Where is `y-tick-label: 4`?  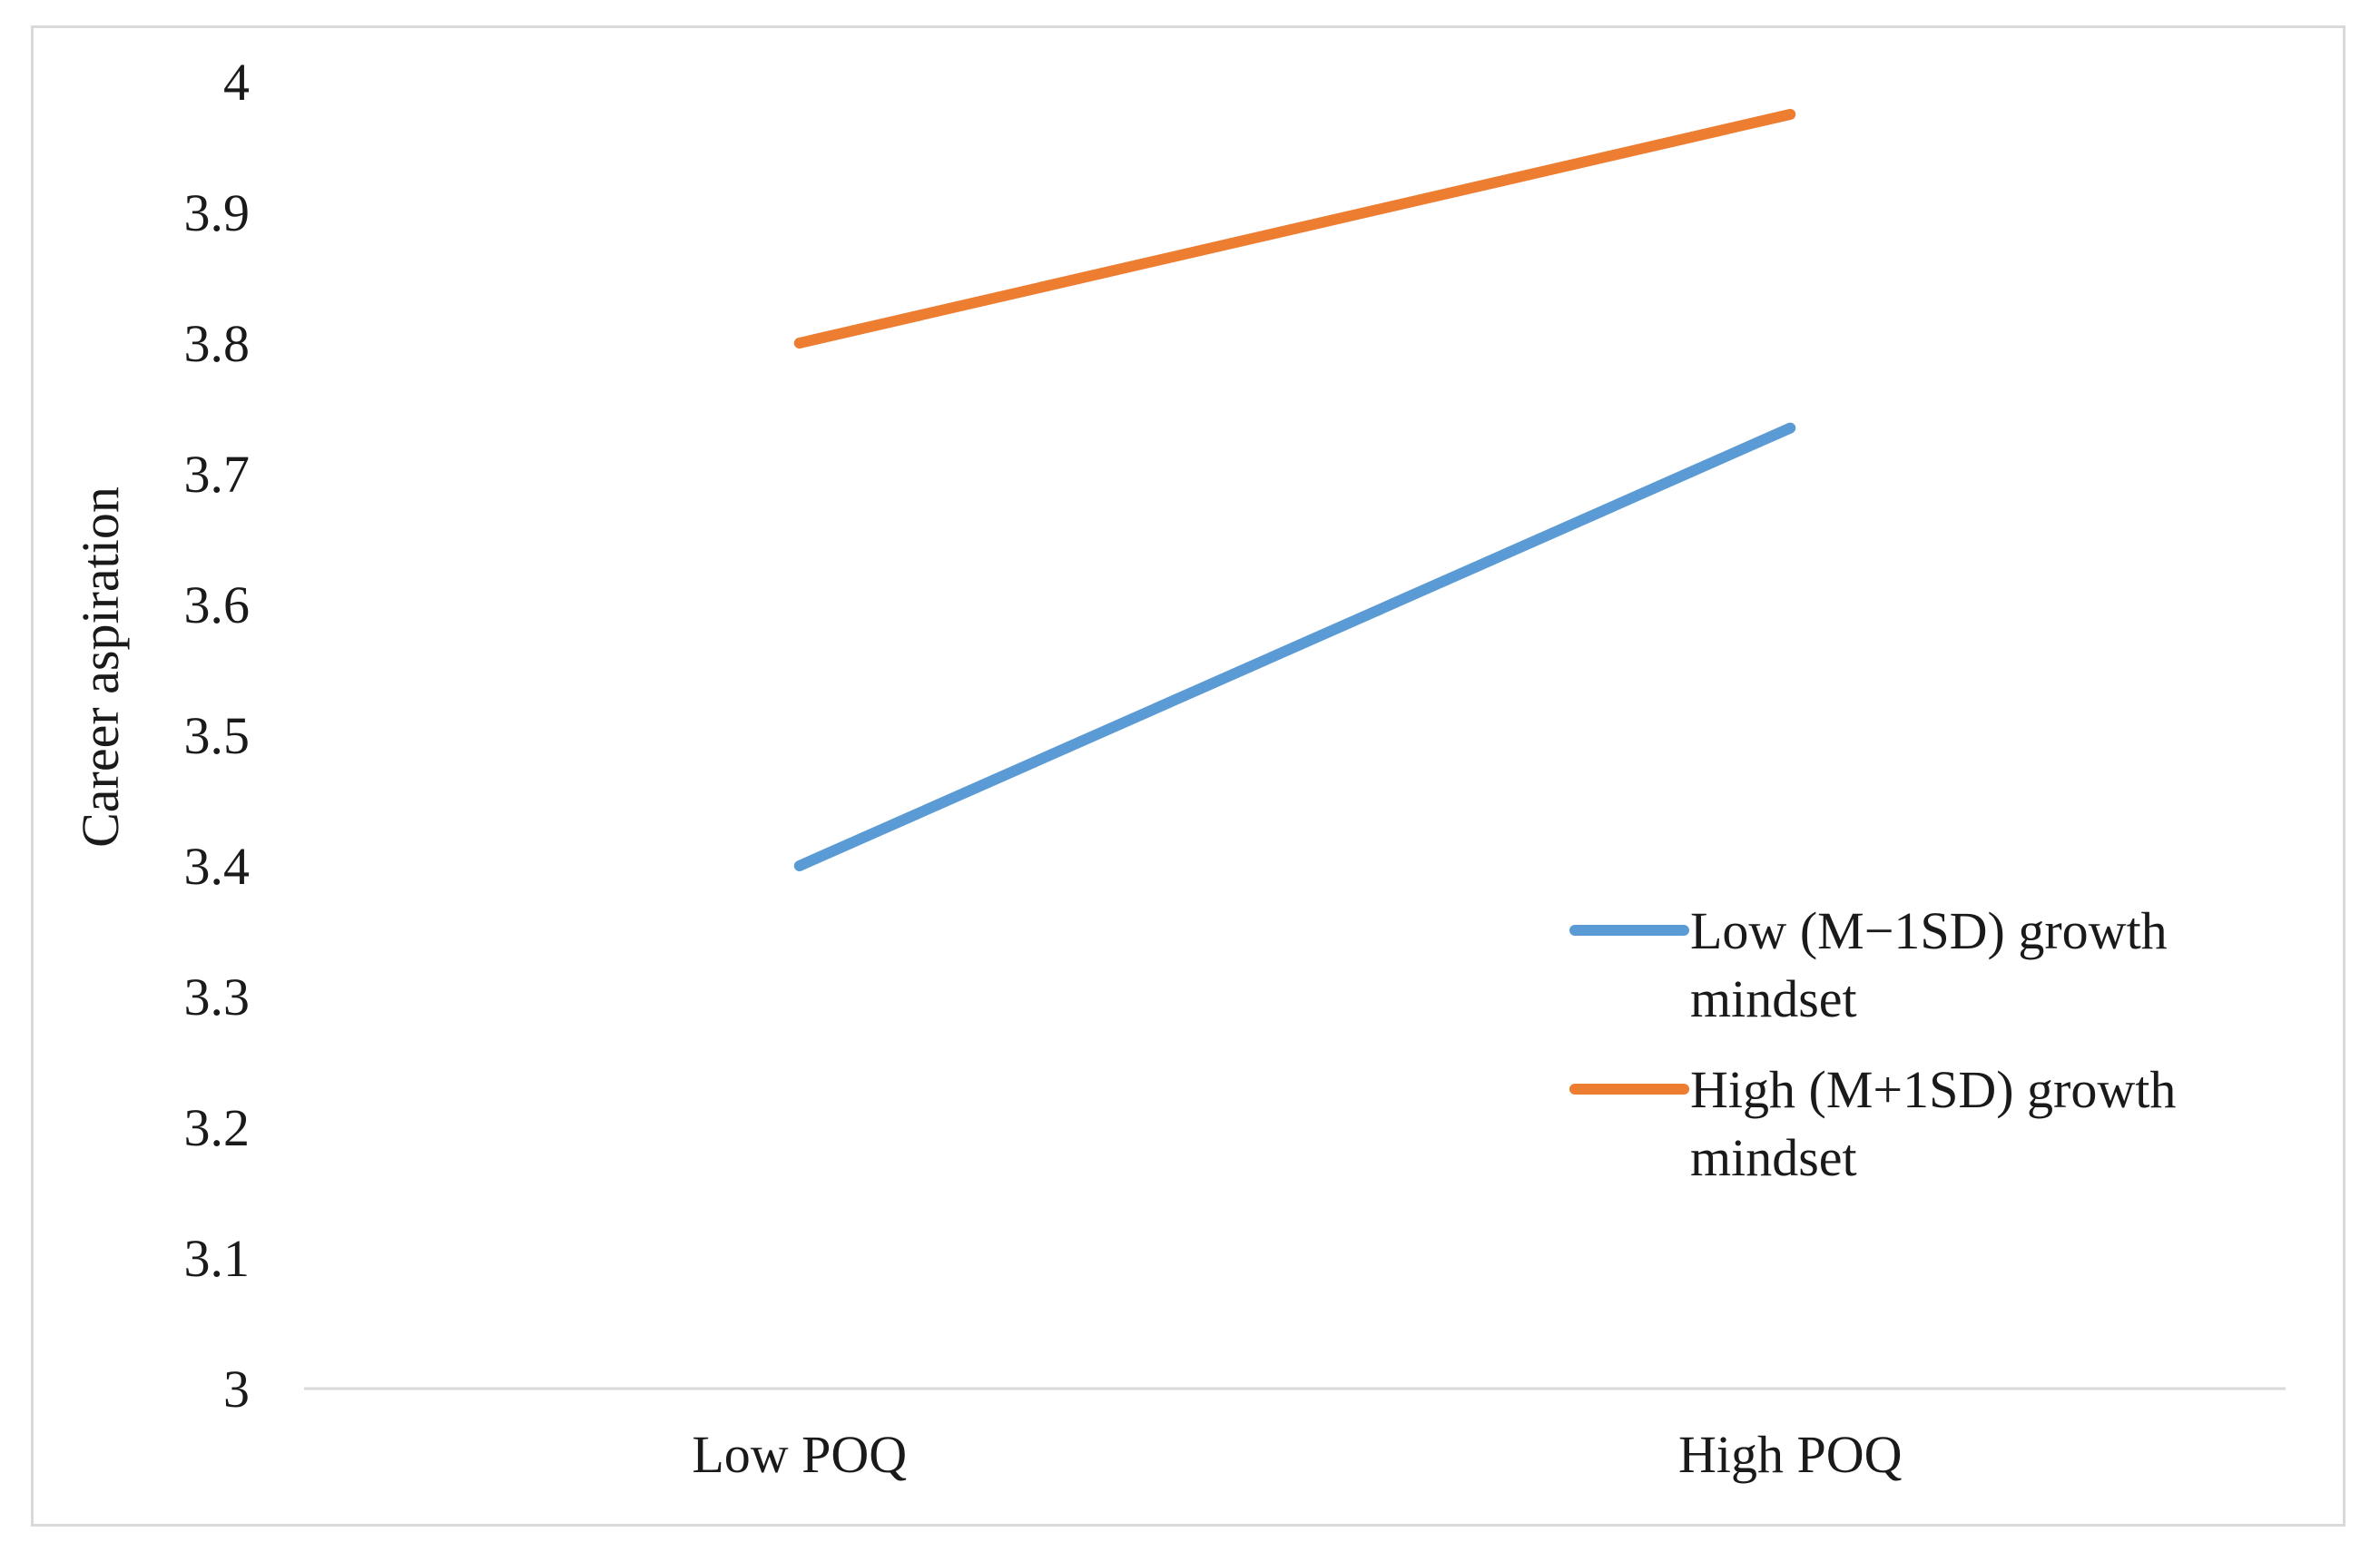
y-tick-label: 4 is located at coordinates (237, 82).